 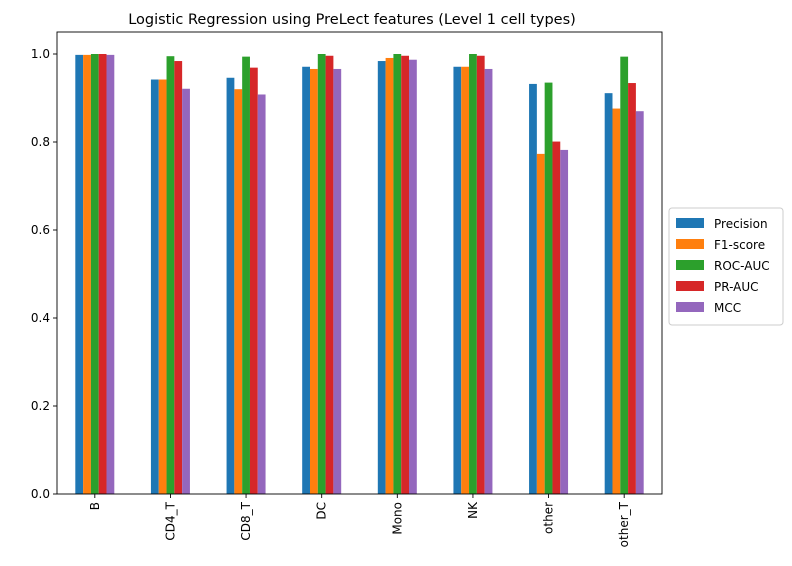 I want to click on bar-other-F1-score, so click(x=540, y=323).